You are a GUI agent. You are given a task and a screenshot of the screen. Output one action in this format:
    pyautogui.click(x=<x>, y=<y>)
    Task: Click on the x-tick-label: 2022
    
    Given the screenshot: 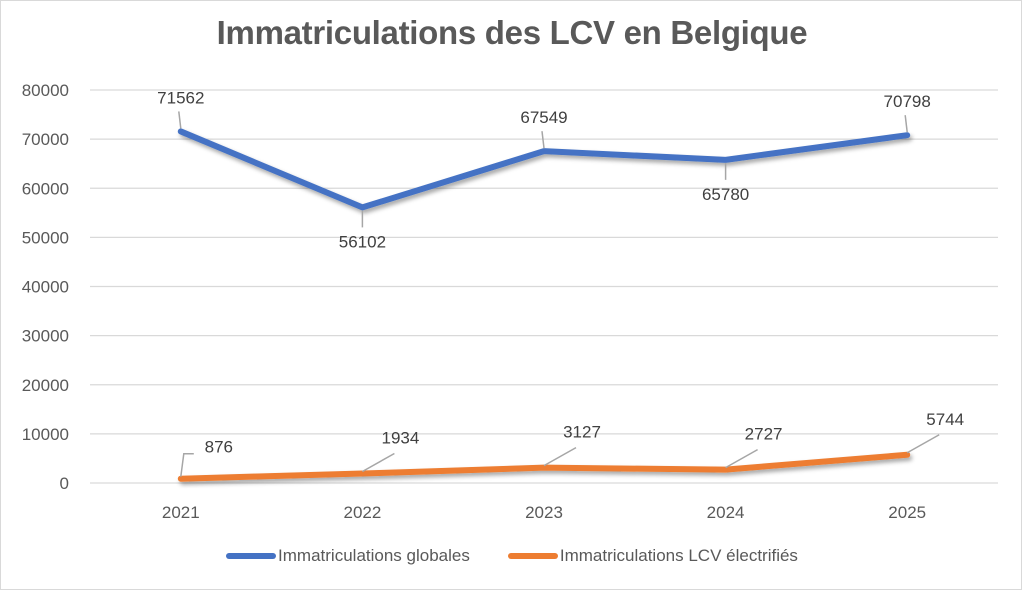 What is the action you would take?
    pyautogui.click(x=362, y=512)
    